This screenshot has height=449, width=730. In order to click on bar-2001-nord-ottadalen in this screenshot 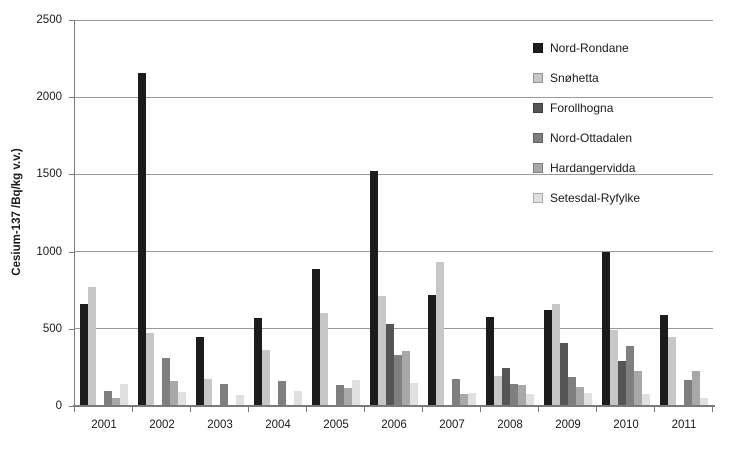, I will do `click(108, 398)`.